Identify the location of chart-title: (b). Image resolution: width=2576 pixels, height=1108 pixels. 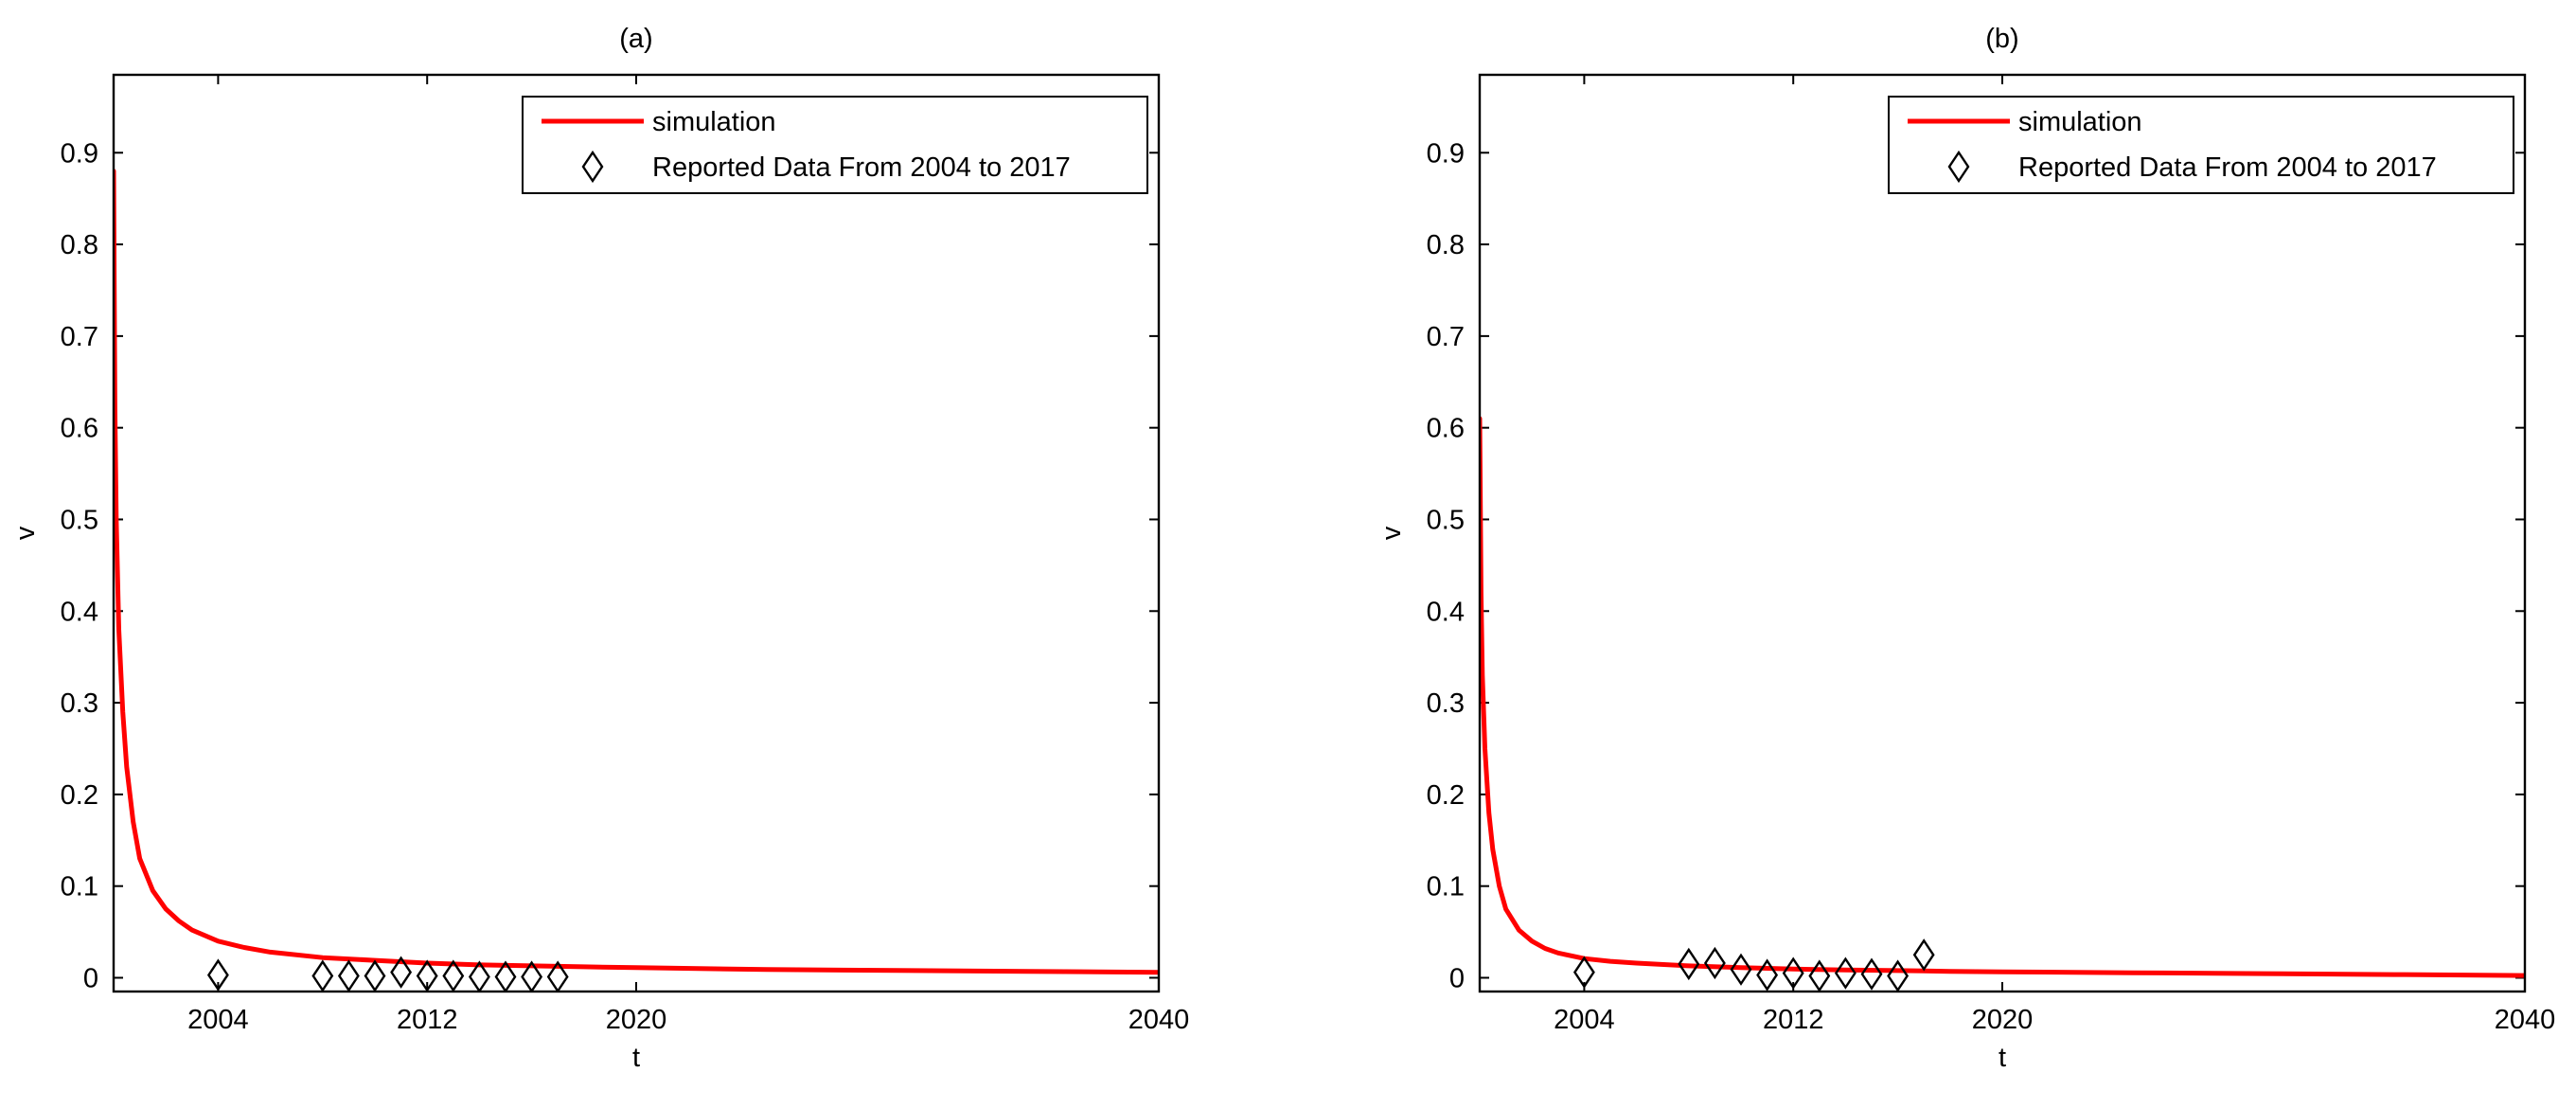
(2002, 39).